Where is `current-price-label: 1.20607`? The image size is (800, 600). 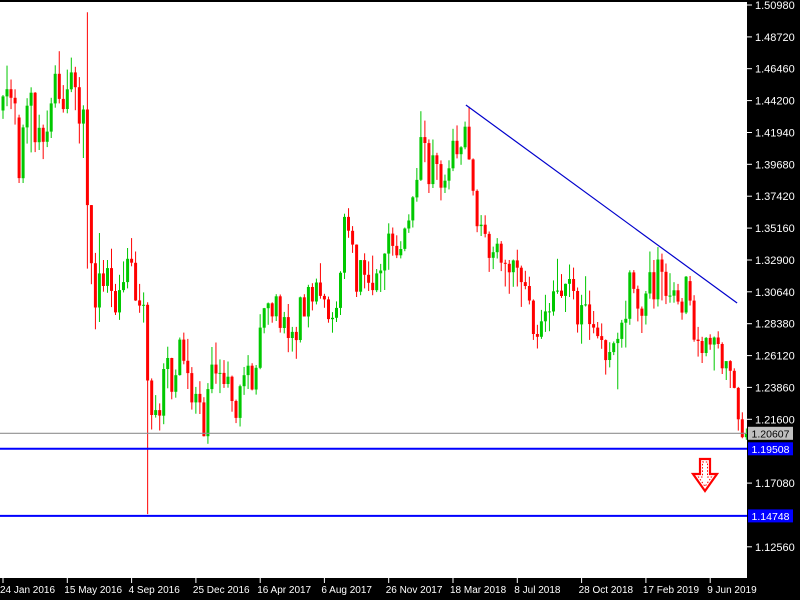 current-price-label: 1.20607 is located at coordinates (770, 433).